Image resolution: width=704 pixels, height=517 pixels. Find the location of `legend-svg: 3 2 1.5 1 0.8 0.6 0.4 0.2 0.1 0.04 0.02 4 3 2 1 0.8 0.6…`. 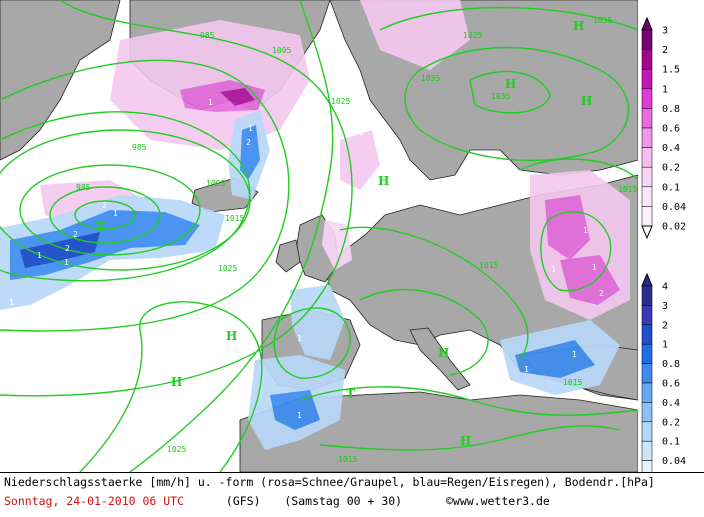

legend-svg: 3 2 1.5 1 0.8 0.6 0.4 0.2 0.1 0.04 0.02 4 3 2 1 0.8 0.6… is located at coordinates (663, 255).